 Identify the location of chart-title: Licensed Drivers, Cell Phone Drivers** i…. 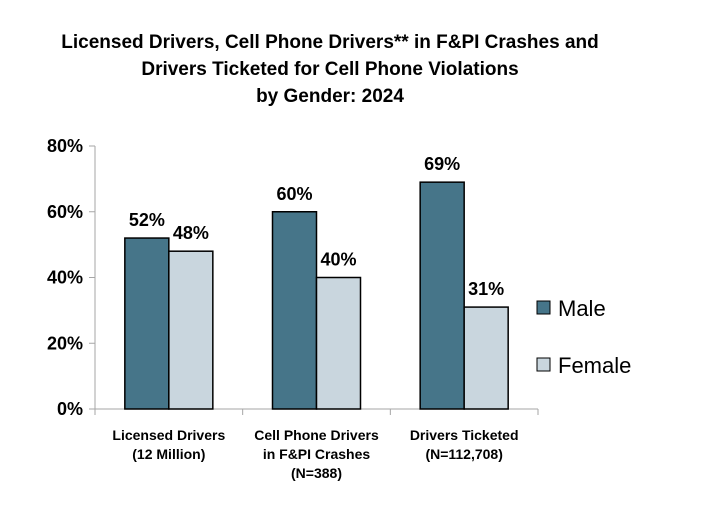
(329, 42).